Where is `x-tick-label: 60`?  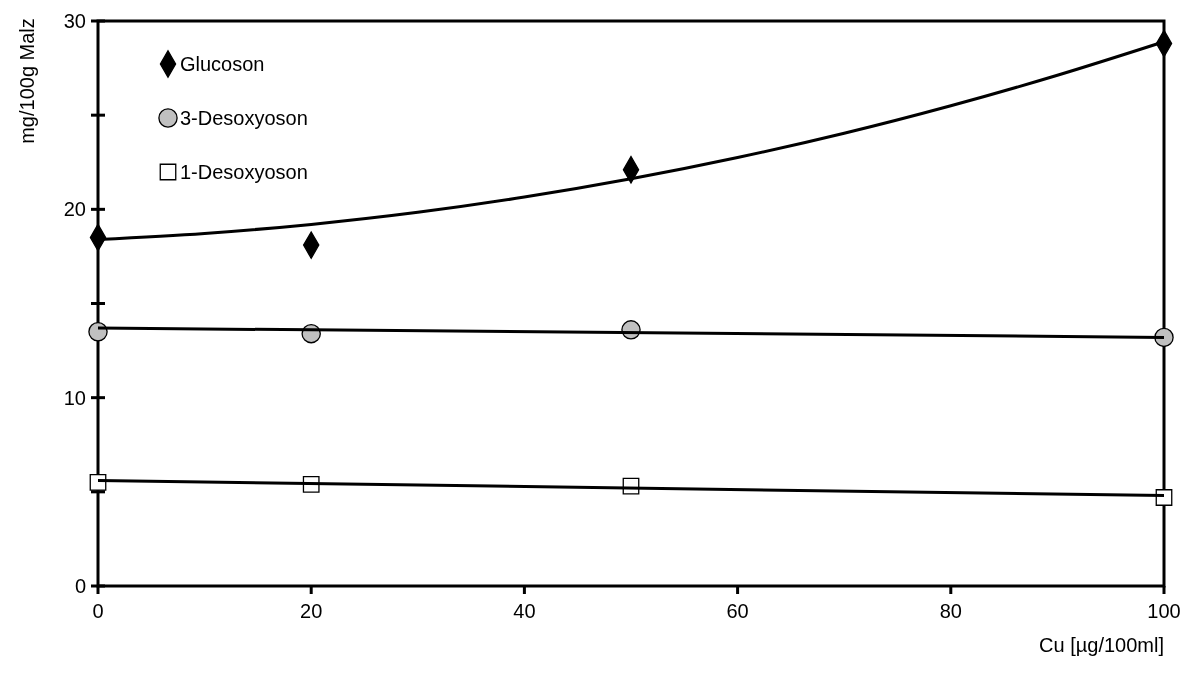 x-tick-label: 60 is located at coordinates (737, 611).